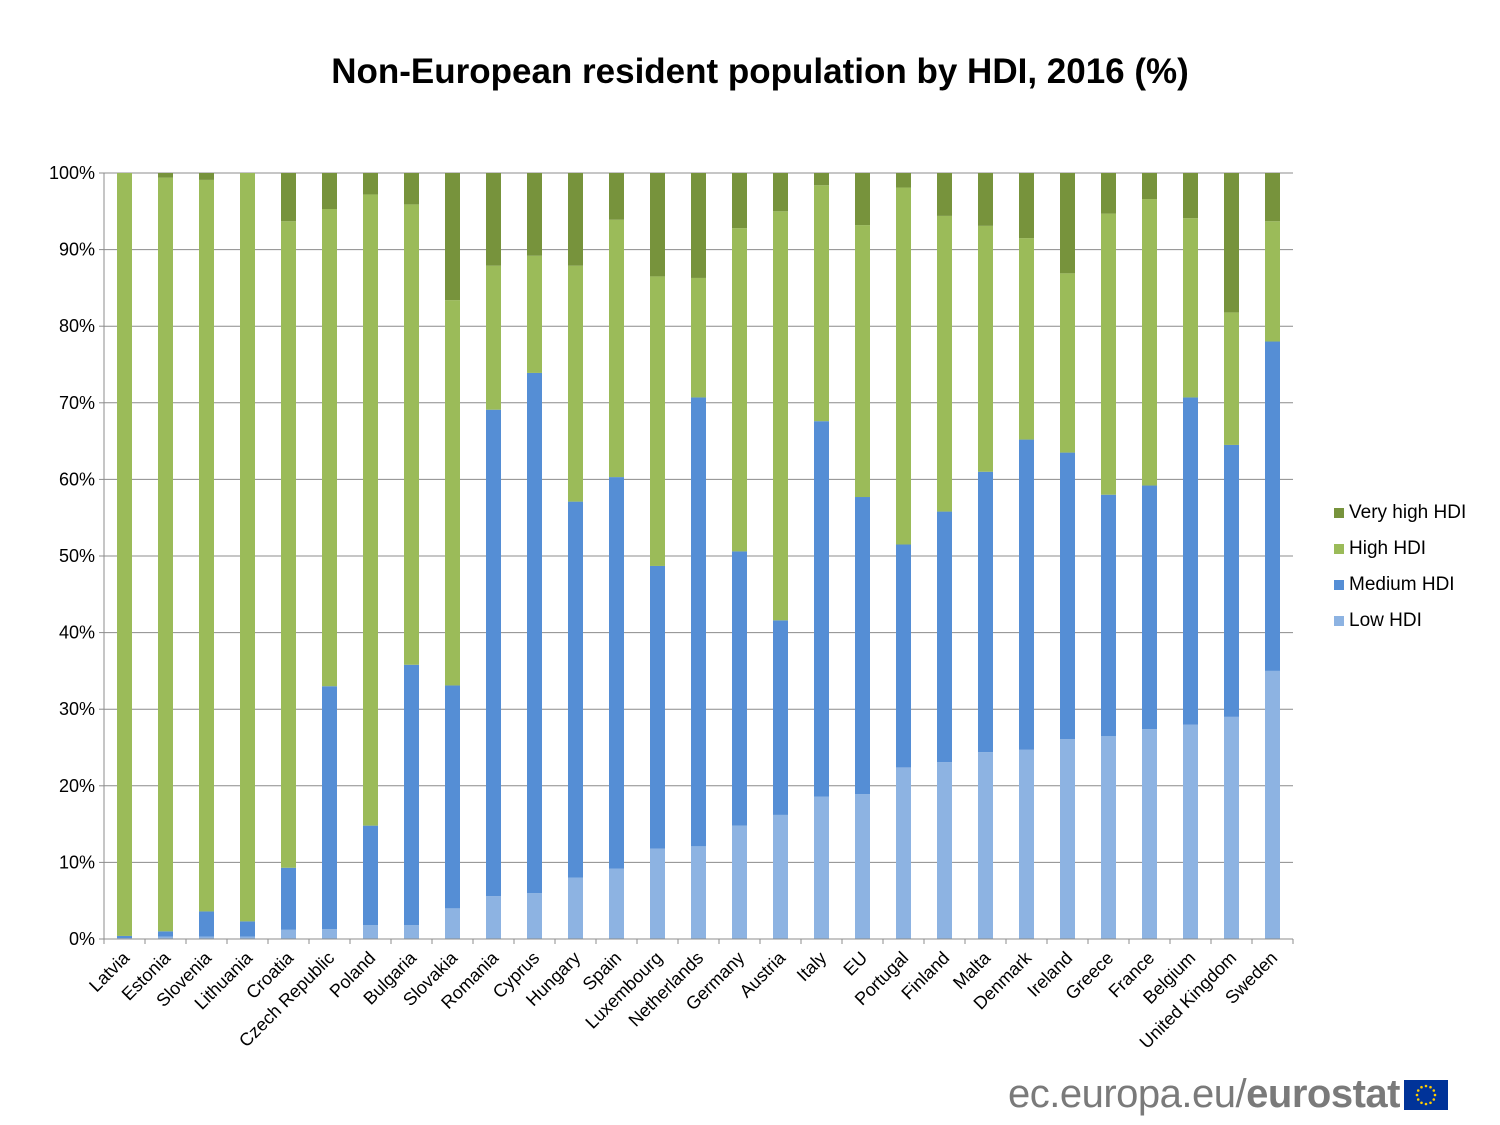  Describe the element at coordinates (1388, 548) in the screenshot. I see `legend-label: High HDI` at that location.